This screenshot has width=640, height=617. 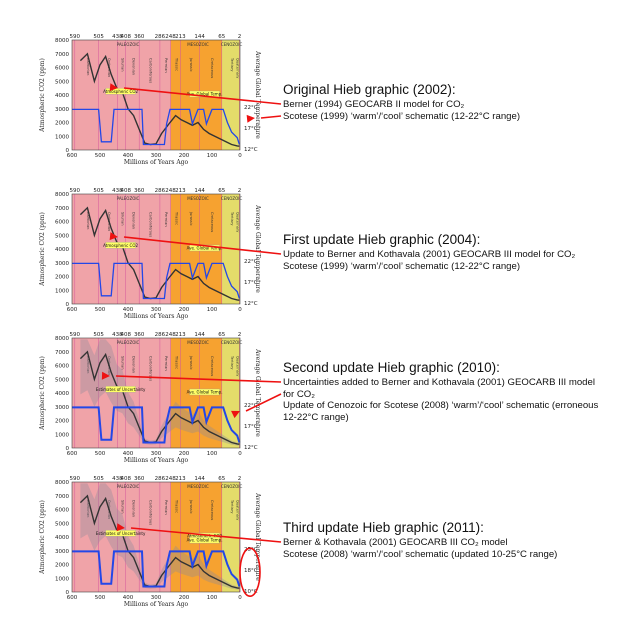 What do you see at coordinates (251, 108) in the screenshot?
I see `temperature-tick: 22°C` at bounding box center [251, 108].